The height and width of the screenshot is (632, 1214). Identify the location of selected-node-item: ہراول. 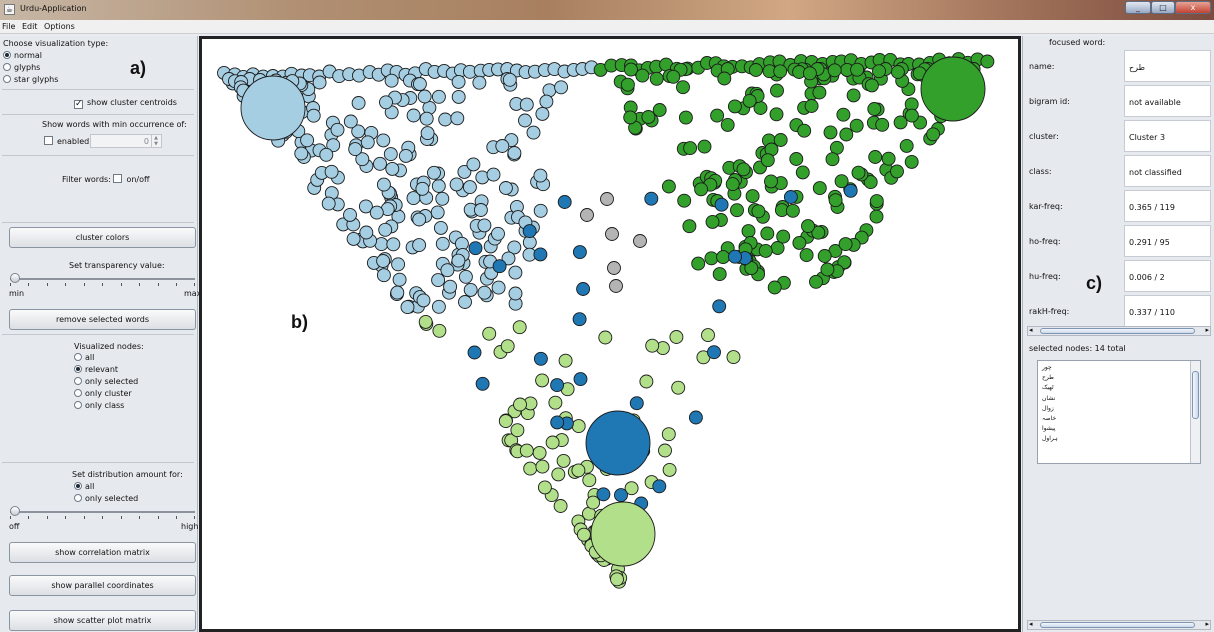
(1050, 439).